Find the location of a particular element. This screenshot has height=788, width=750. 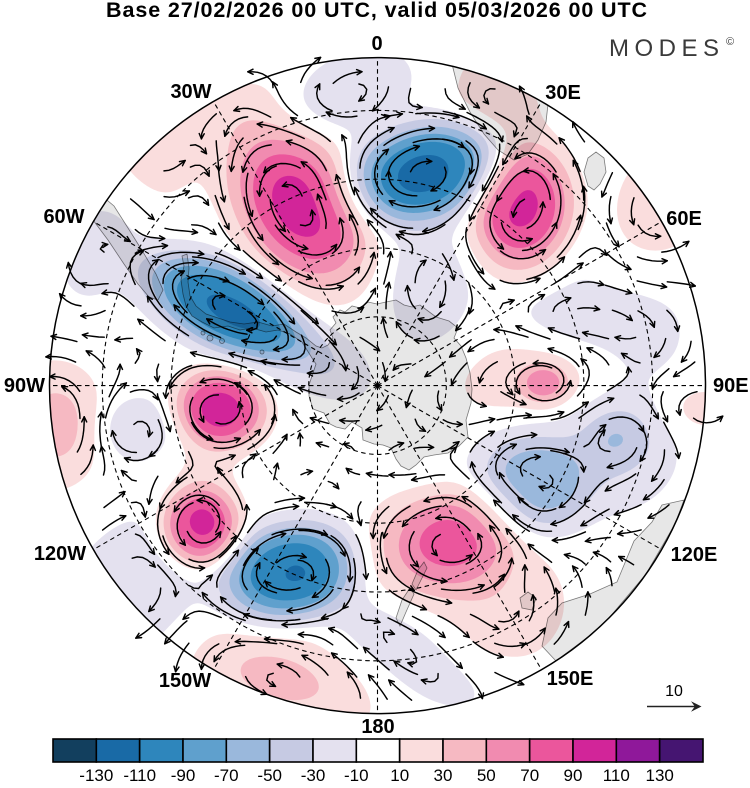

svg-text: -130 is located at coordinates (96, 774).